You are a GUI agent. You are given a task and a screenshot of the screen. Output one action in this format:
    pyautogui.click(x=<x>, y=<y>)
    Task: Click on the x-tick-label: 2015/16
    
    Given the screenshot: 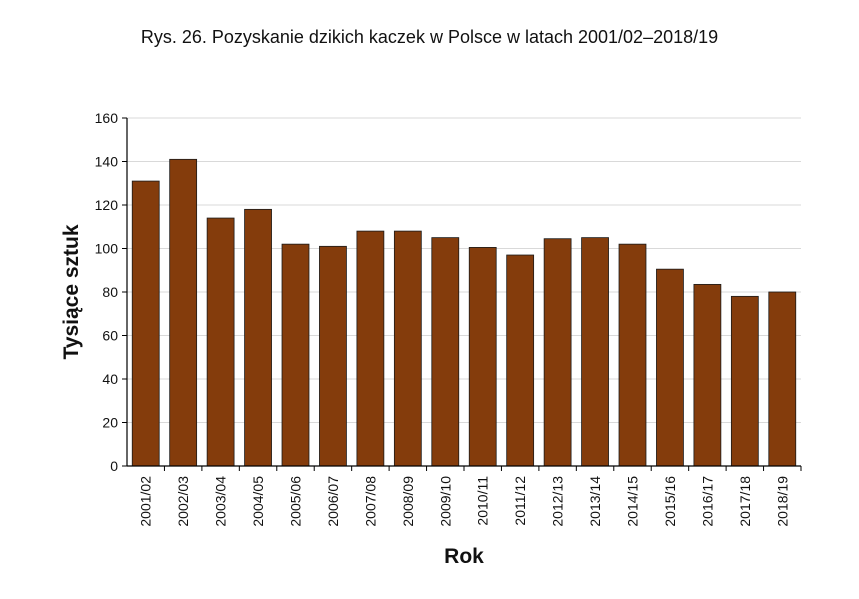 What is the action you would take?
    pyautogui.click(x=670, y=501)
    